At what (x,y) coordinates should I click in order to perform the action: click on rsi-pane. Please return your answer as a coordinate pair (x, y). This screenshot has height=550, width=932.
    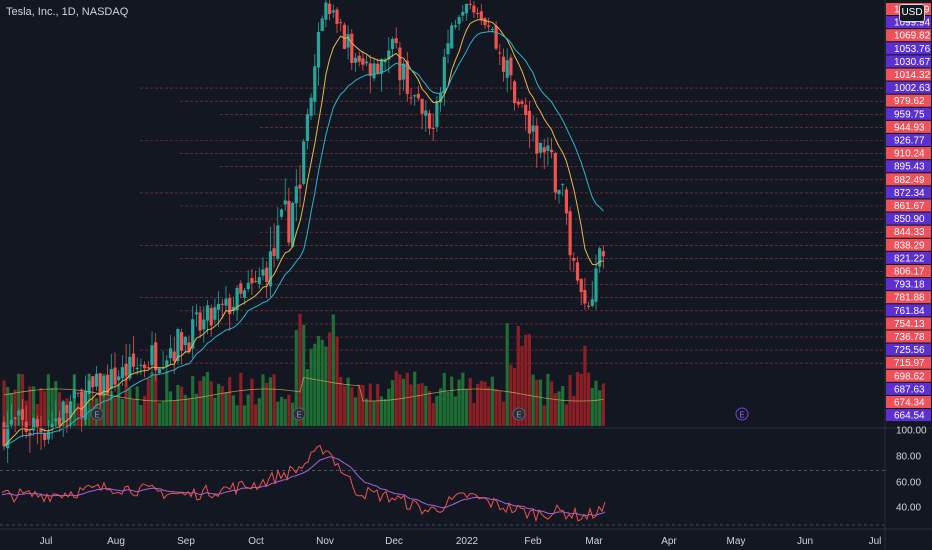
    Looking at the image, I should click on (442, 485).